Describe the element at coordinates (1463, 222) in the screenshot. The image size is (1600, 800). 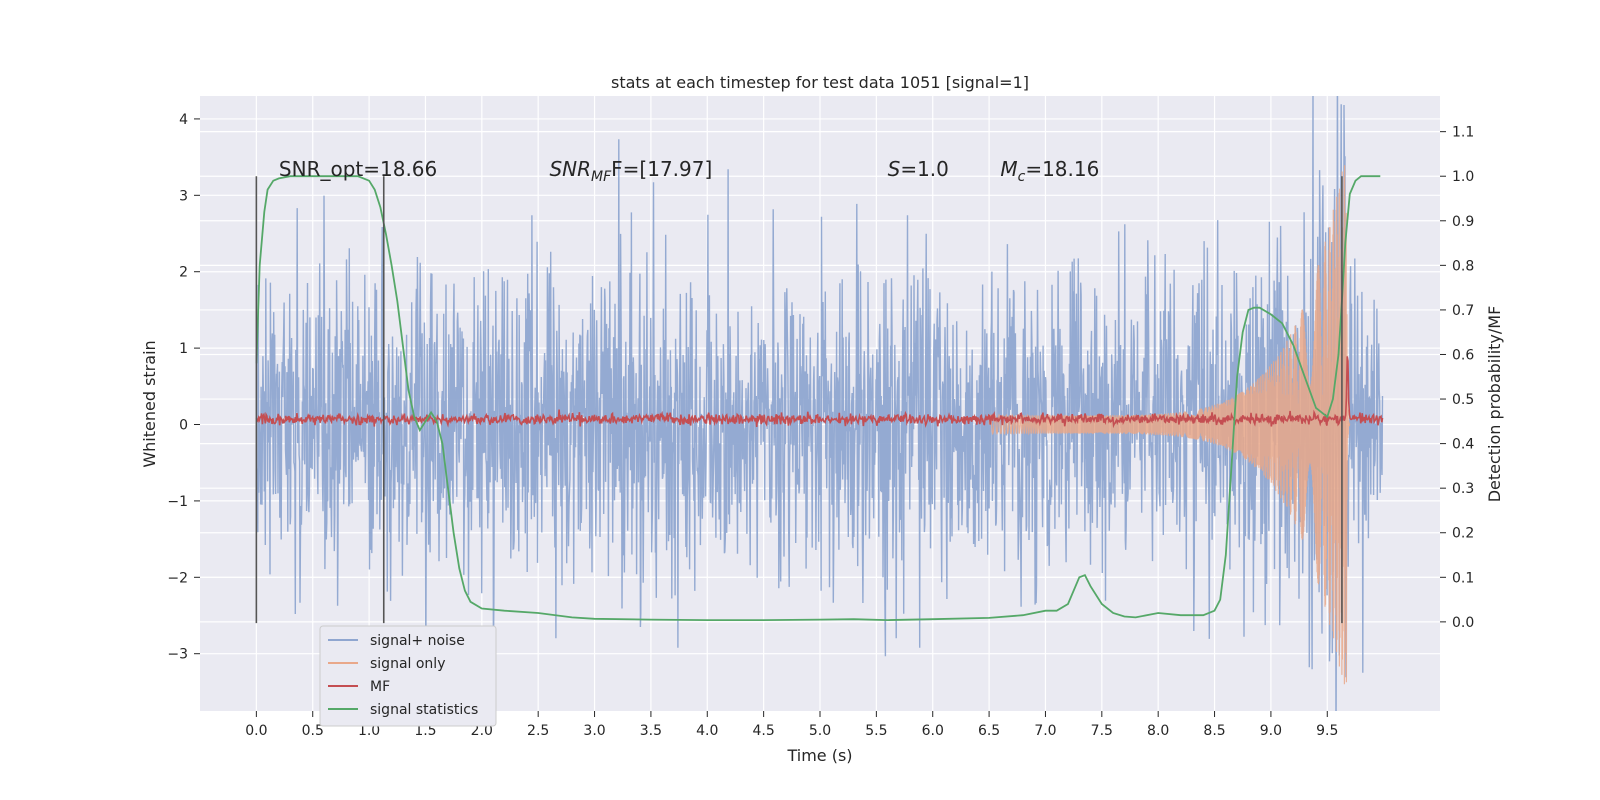
I see `y-right-tick-label: 0.9` at that location.